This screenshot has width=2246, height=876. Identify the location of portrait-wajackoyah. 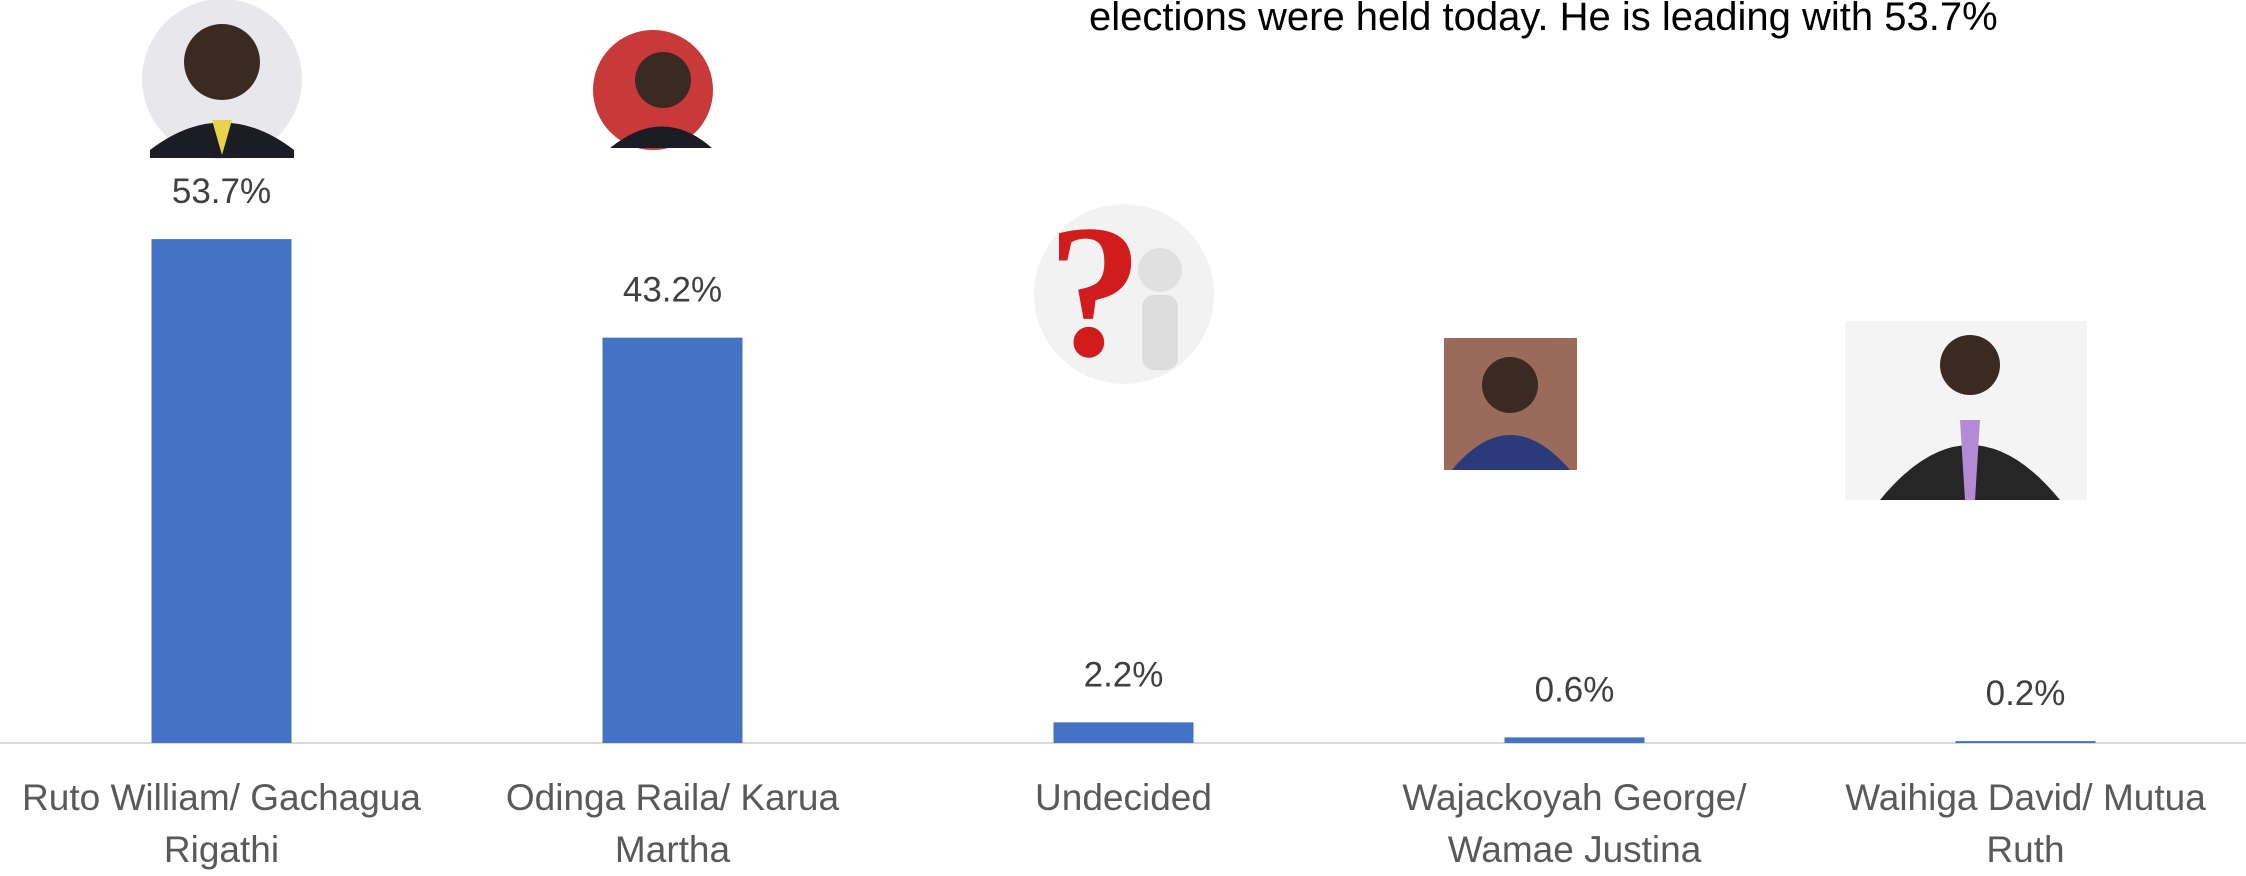
(1510, 404).